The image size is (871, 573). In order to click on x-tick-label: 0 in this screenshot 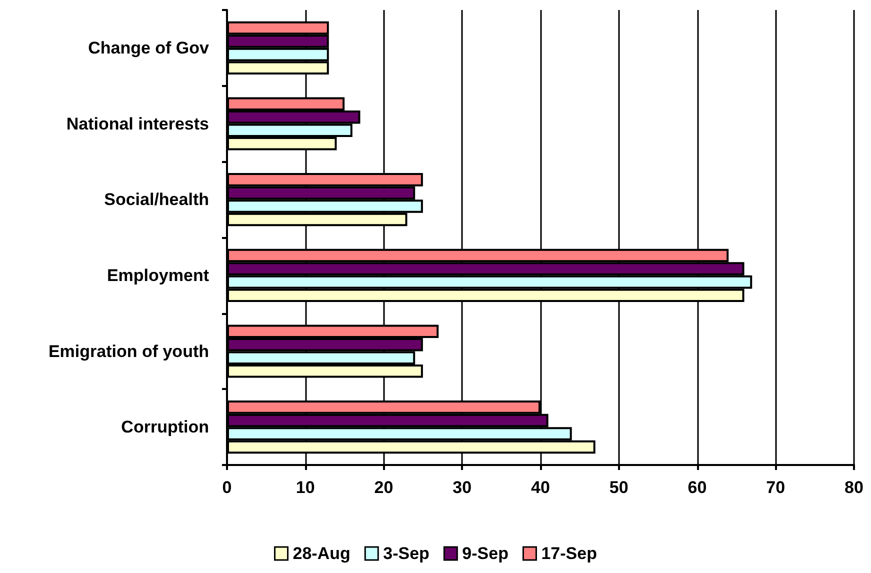, I will do `click(227, 487)`.